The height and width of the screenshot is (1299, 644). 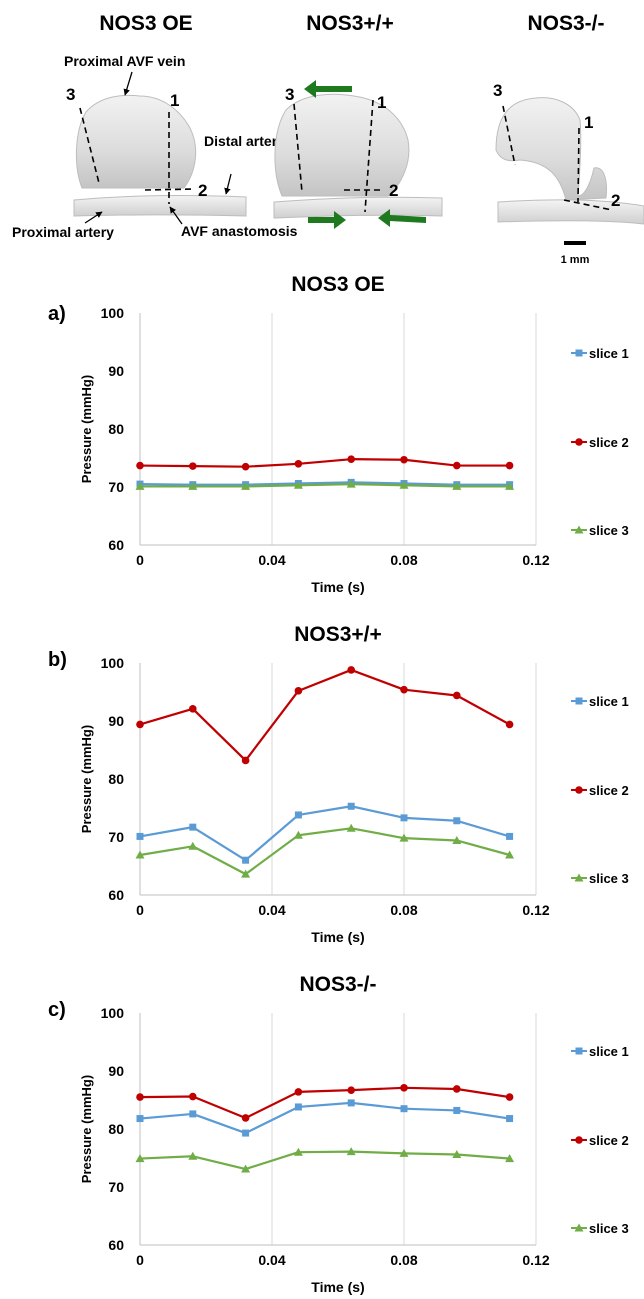 I want to click on panel-label: b), so click(x=57, y=660).